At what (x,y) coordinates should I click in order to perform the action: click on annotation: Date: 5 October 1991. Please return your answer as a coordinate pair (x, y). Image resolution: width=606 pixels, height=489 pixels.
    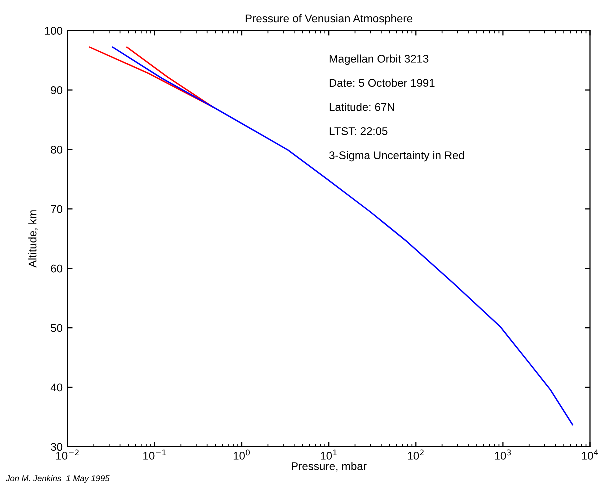
    Looking at the image, I should click on (382, 83).